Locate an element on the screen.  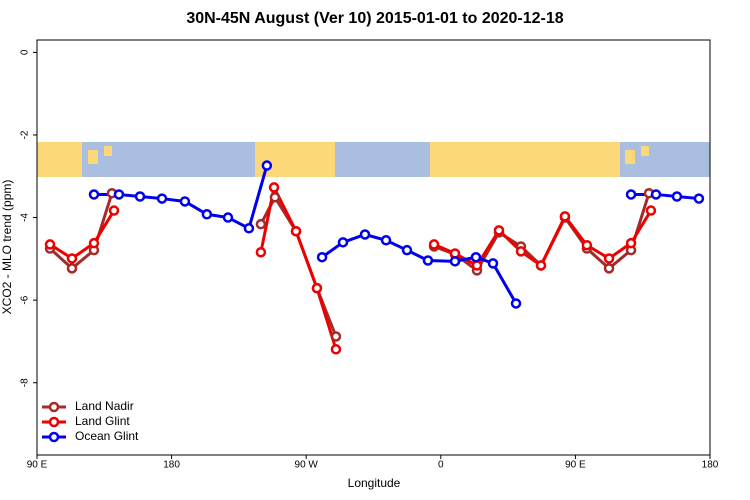
map-strip is located at coordinates (373, 159).